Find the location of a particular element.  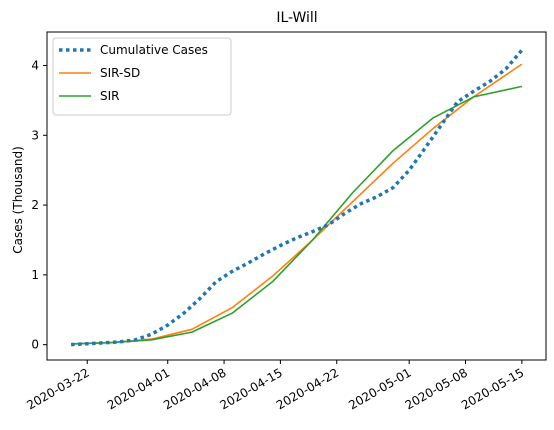

y-tick-label: 0 is located at coordinates (35, 345).